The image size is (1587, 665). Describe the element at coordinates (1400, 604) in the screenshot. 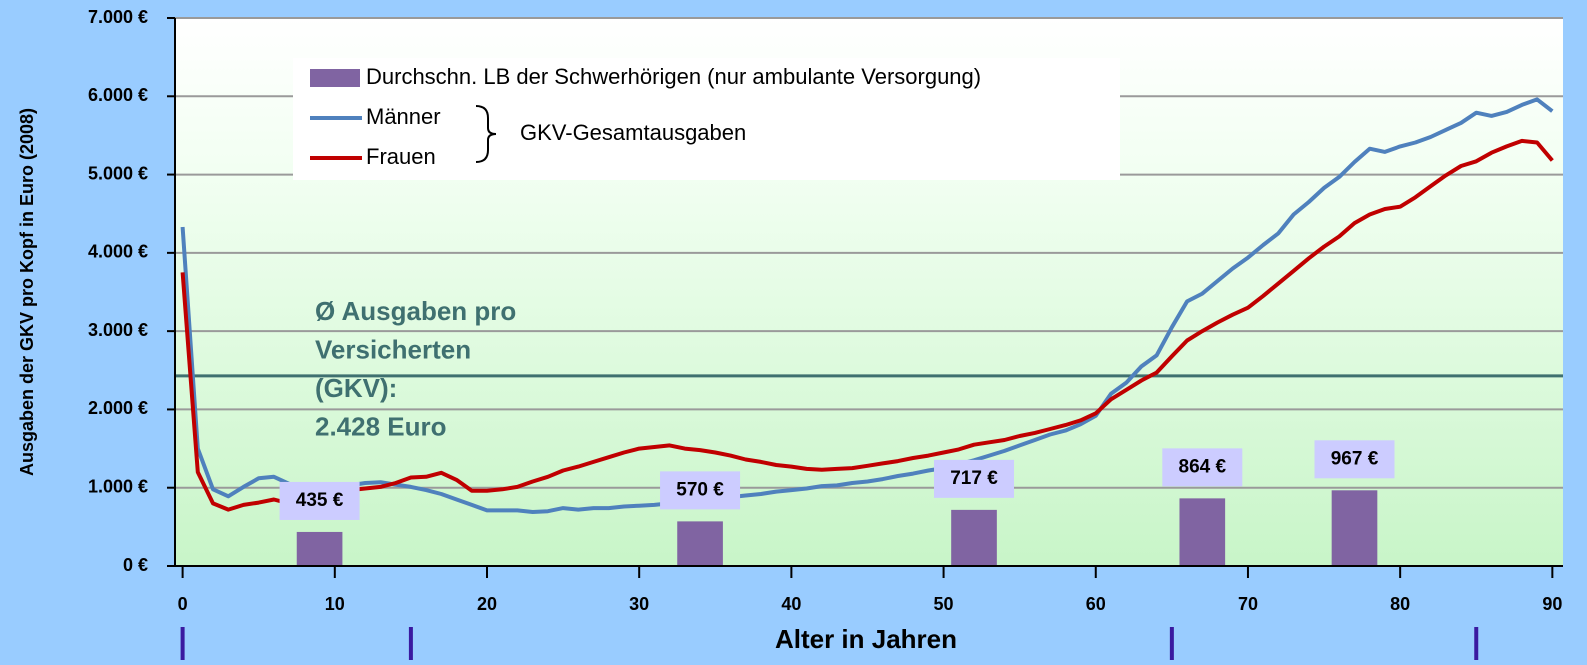

I see `x-tick-label: 80` at that location.